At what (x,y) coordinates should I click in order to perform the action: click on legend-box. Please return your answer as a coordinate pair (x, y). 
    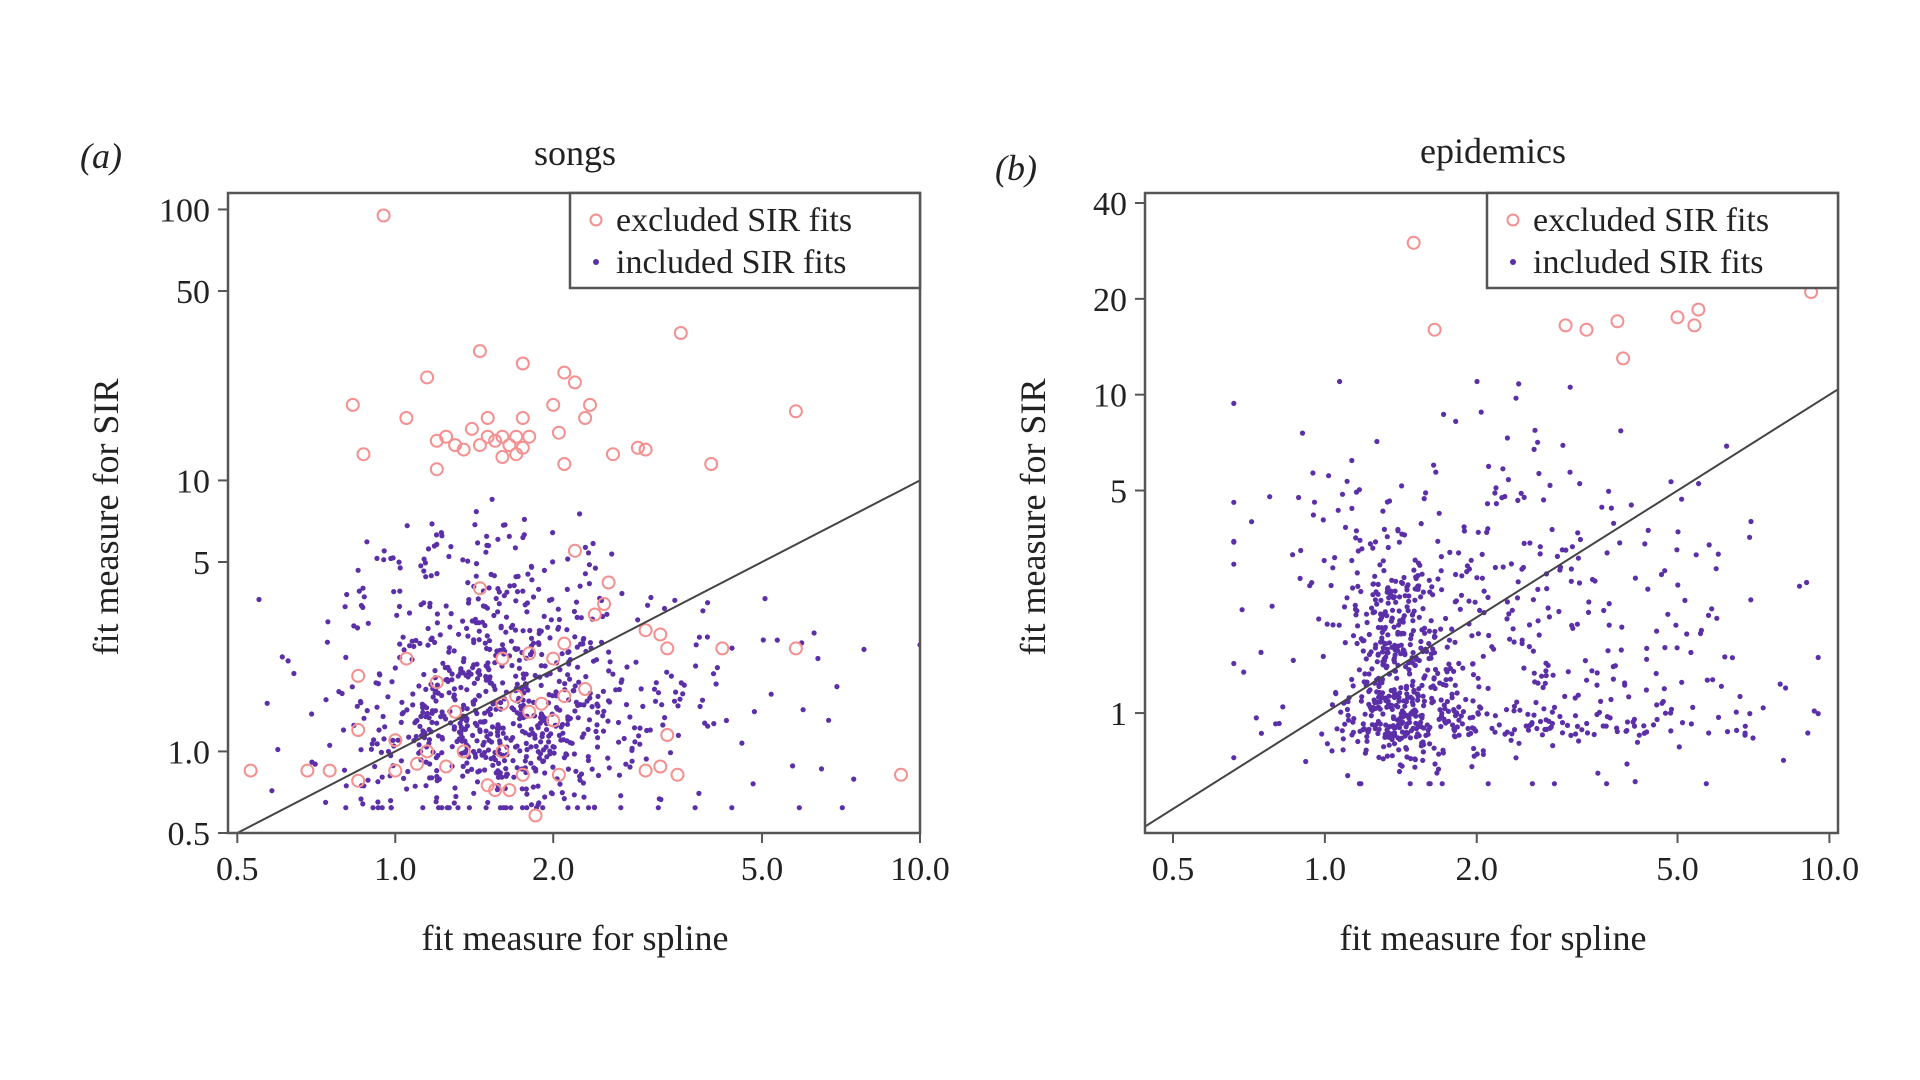
    Looking at the image, I should click on (1662, 240).